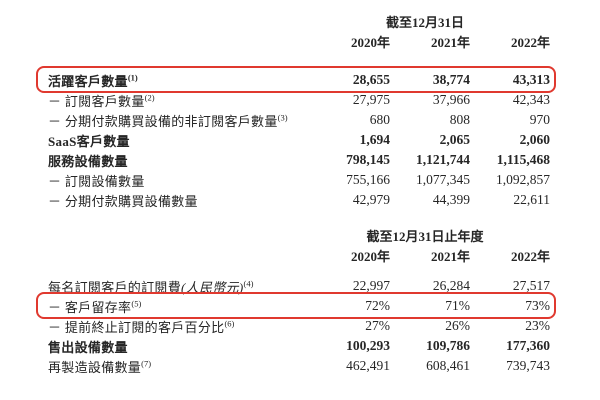  Describe the element at coordinates (248, 283) in the screenshot. I see `footnote-marker: (4)` at that location.